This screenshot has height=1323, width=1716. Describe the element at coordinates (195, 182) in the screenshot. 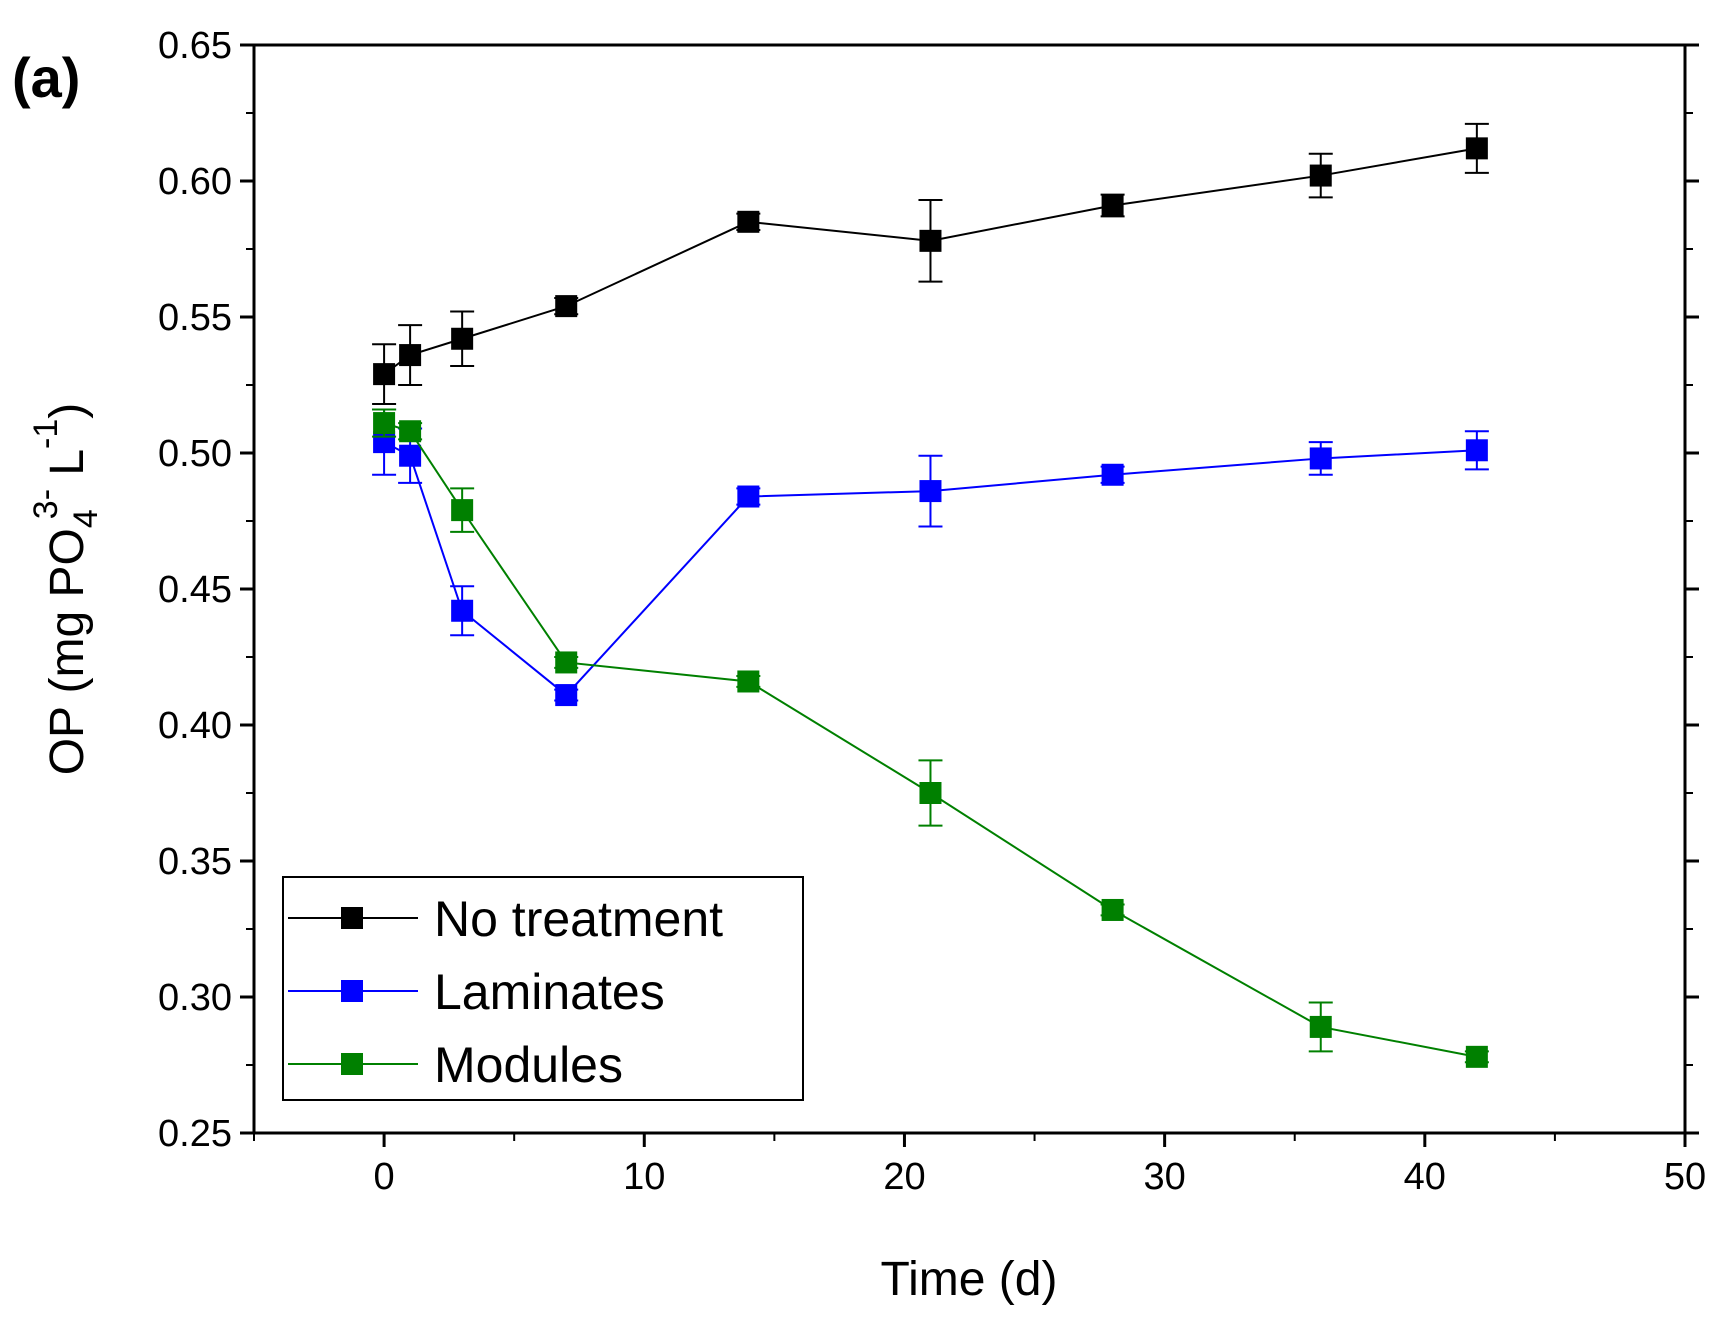

I see `y-tick-label: 0.60` at that location.